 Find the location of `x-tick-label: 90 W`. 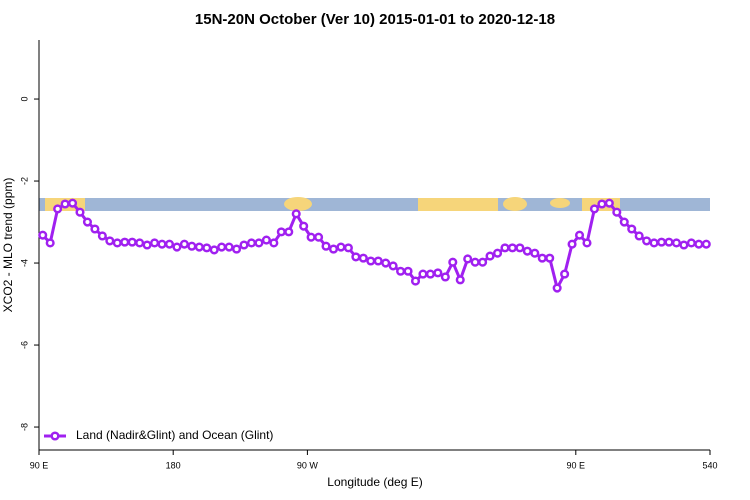

x-tick-label: 90 W is located at coordinates (308, 465).